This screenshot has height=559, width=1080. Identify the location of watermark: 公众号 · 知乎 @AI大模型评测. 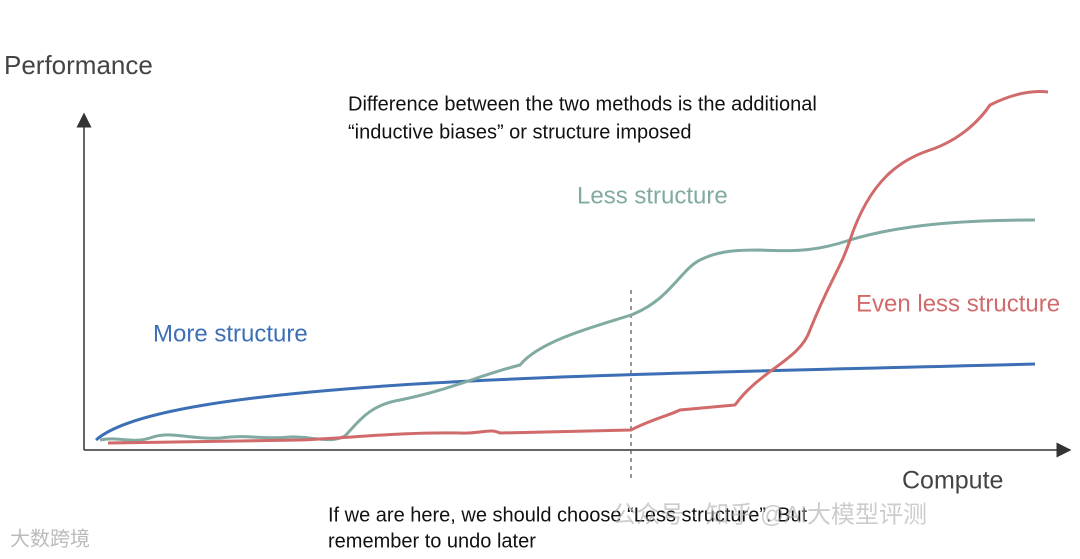
(769, 514).